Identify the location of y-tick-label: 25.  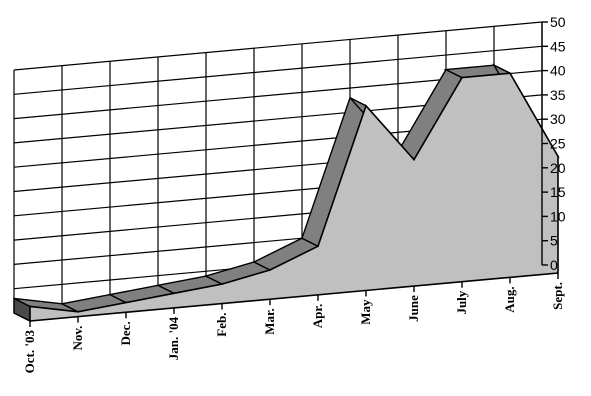
(558, 144).